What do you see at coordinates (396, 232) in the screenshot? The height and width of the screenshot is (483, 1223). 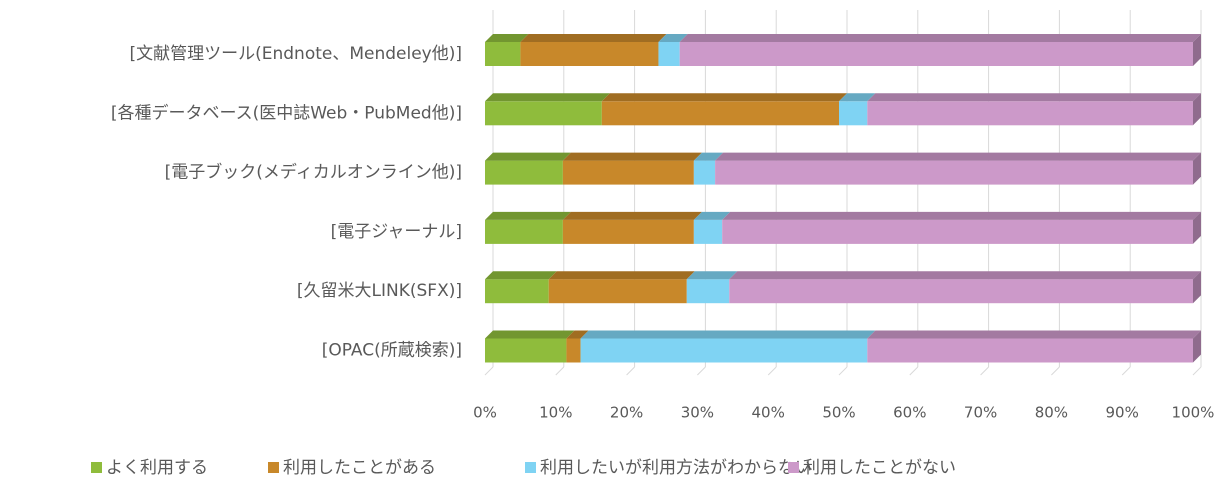 I see `y-tick-label: [電子ジャーナル]` at bounding box center [396, 232].